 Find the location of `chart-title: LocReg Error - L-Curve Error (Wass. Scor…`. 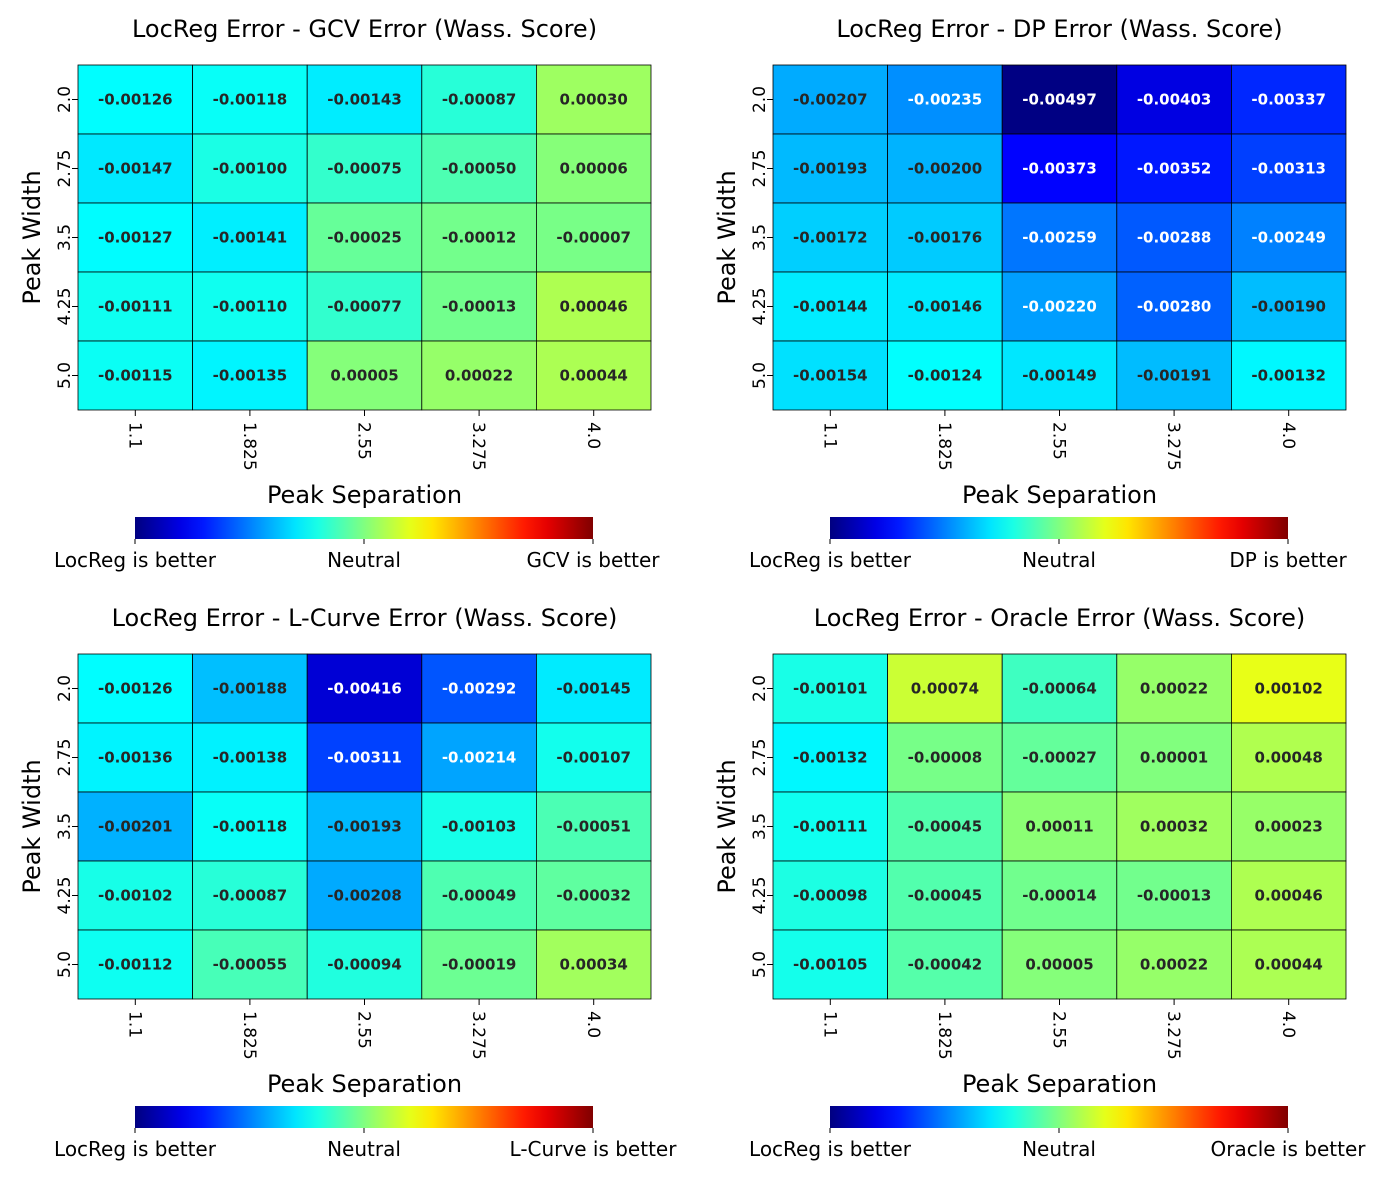

chart-title: LocReg Error - L-Curve Error (Wass. Scor… is located at coordinates (365, 618).